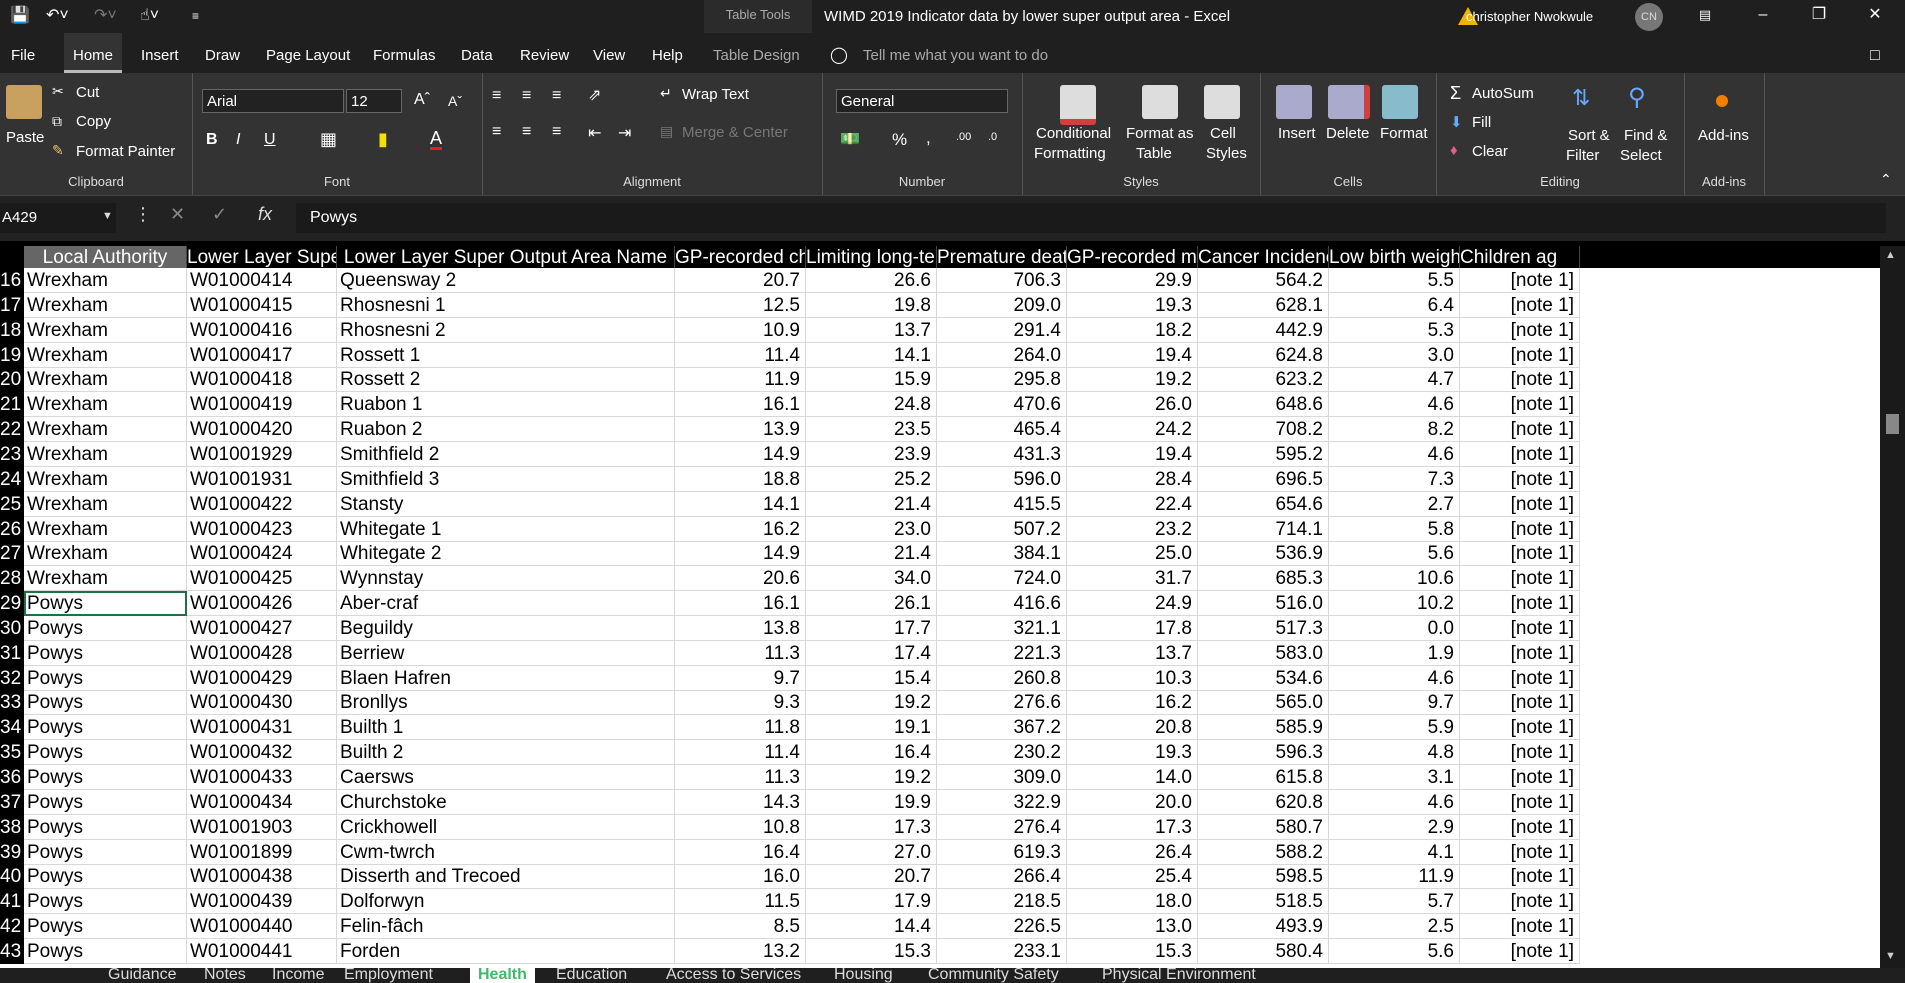 The image size is (1905, 983). Describe the element at coordinates (308, 55) in the screenshot. I see `tab-page-layout: Page Layout` at that location.